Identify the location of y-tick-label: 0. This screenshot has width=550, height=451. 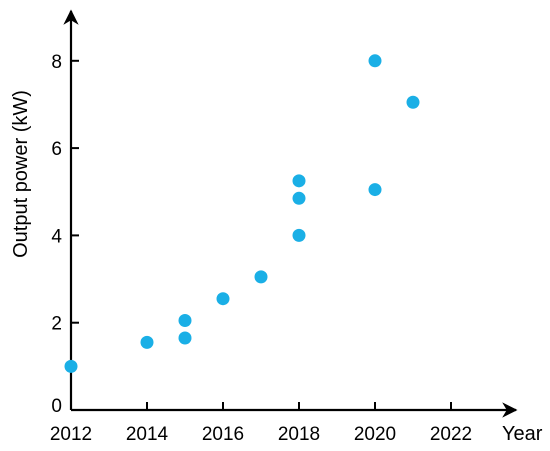
(56, 406).